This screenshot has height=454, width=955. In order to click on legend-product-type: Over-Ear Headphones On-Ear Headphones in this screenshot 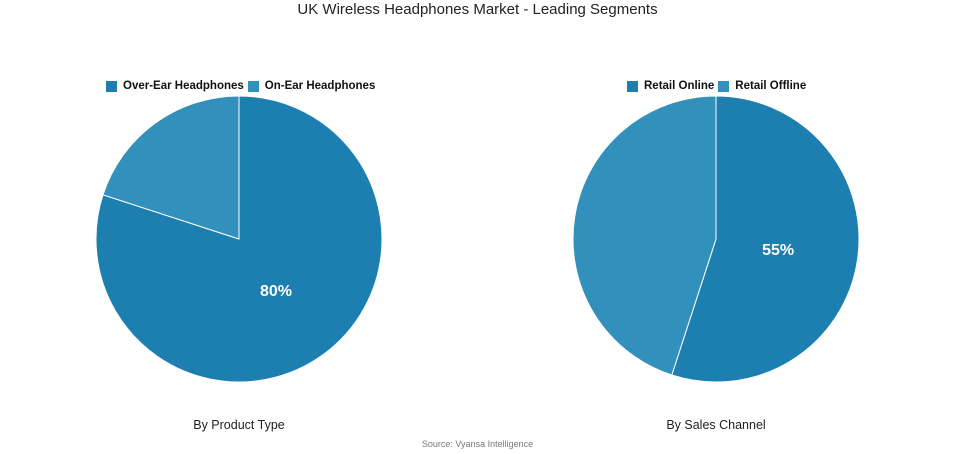, I will do `click(242, 86)`.